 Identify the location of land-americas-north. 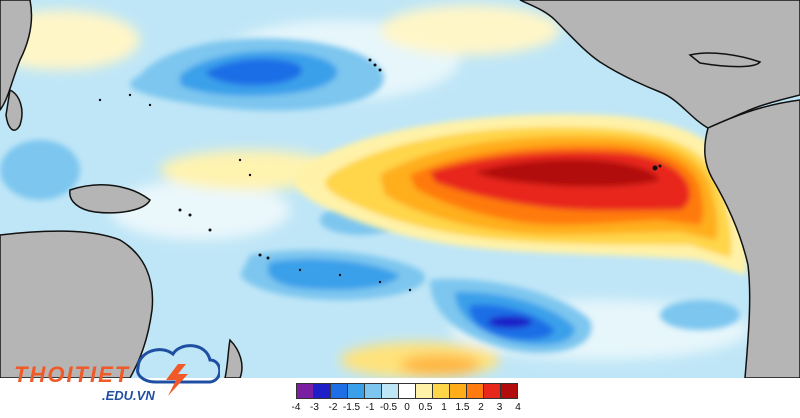
(659, 64).